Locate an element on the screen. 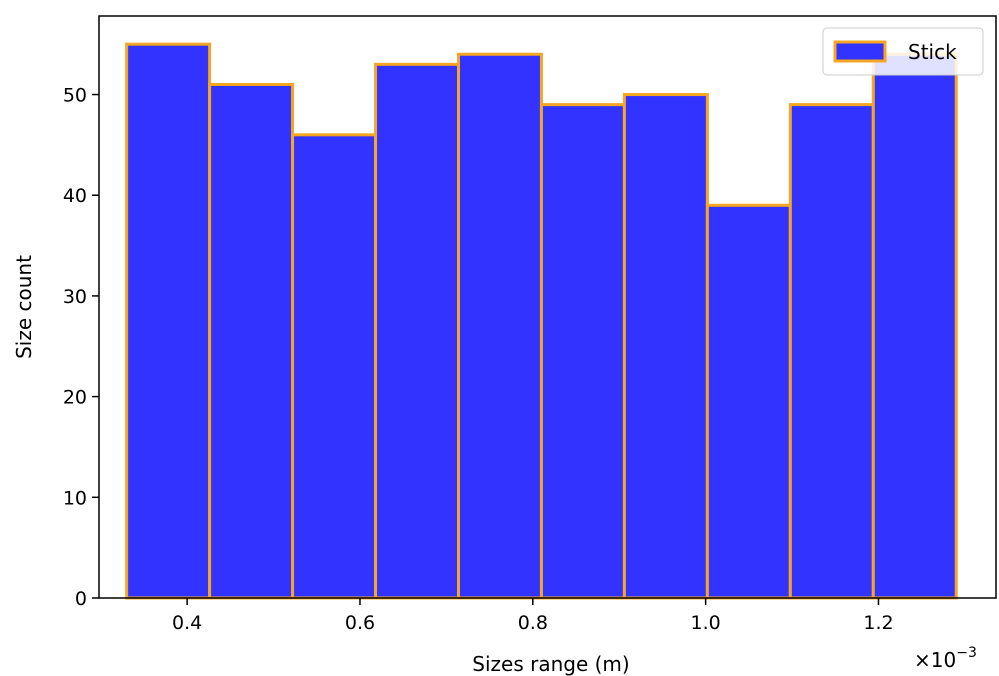 This screenshot has height=676, width=999. legend-label: Stick is located at coordinates (932, 52).